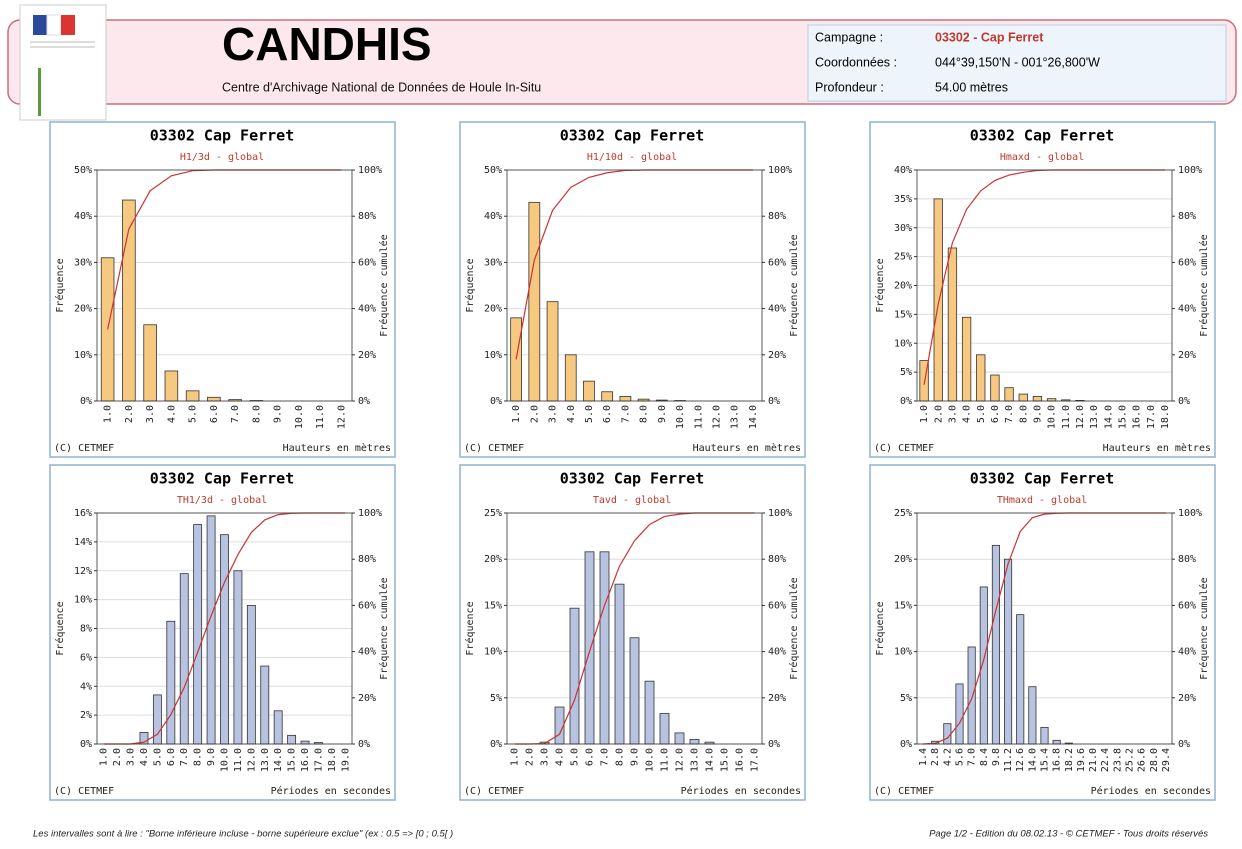  I want to click on info-label: Coordonnées :, so click(856, 62).